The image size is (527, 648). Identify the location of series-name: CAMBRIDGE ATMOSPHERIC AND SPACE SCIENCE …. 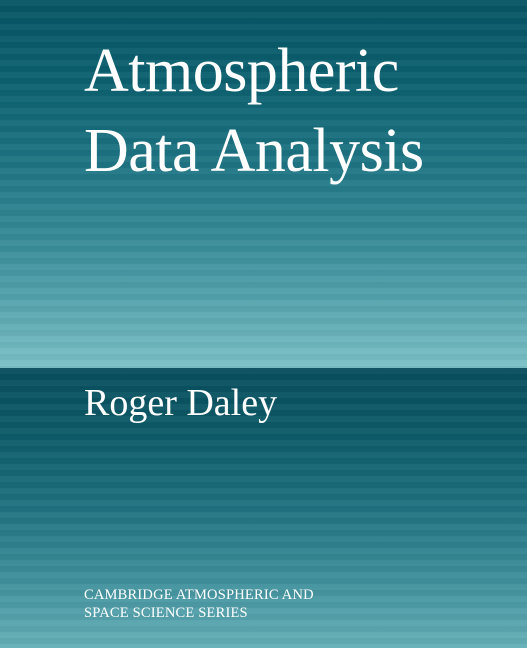
(199, 604).